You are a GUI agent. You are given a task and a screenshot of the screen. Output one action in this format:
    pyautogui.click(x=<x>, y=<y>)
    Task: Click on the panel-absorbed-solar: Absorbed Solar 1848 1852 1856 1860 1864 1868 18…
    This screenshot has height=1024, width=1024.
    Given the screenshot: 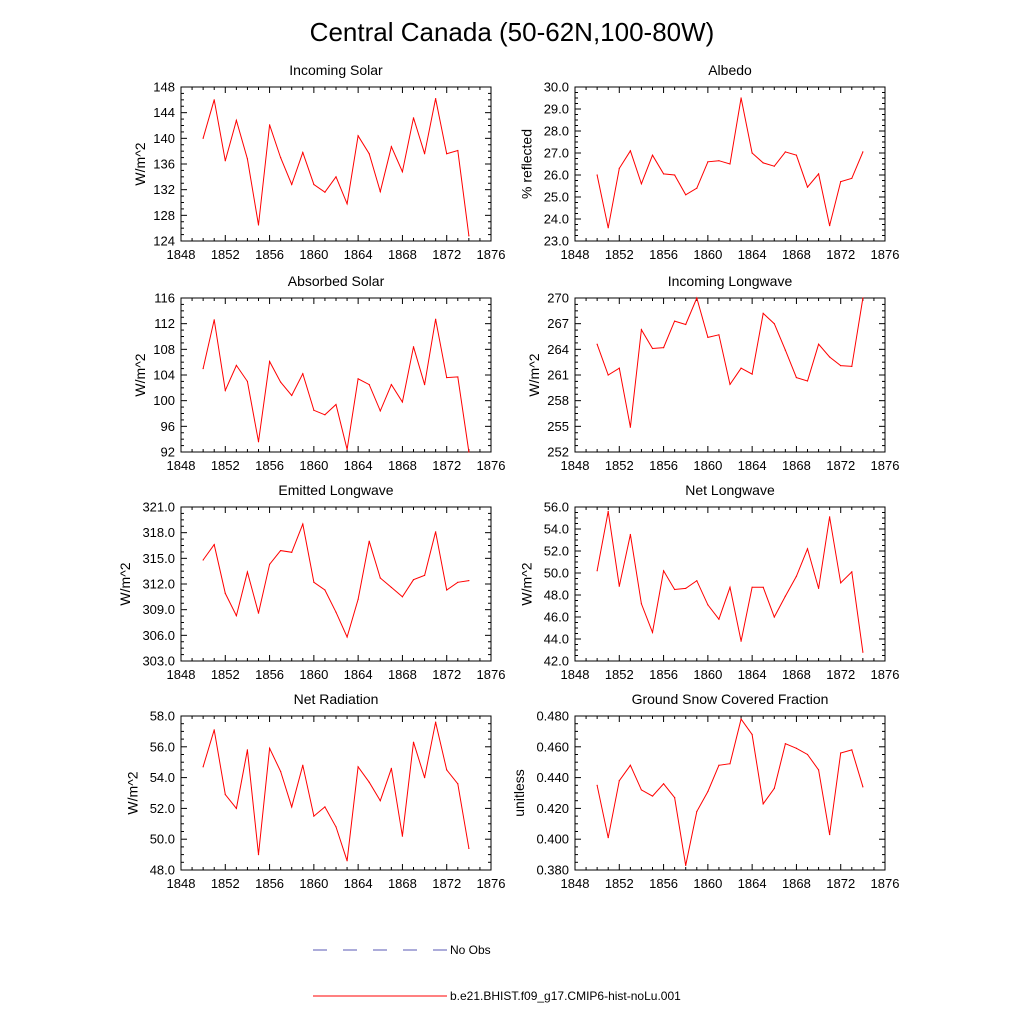 What is the action you would take?
    pyautogui.click(x=319, y=373)
    